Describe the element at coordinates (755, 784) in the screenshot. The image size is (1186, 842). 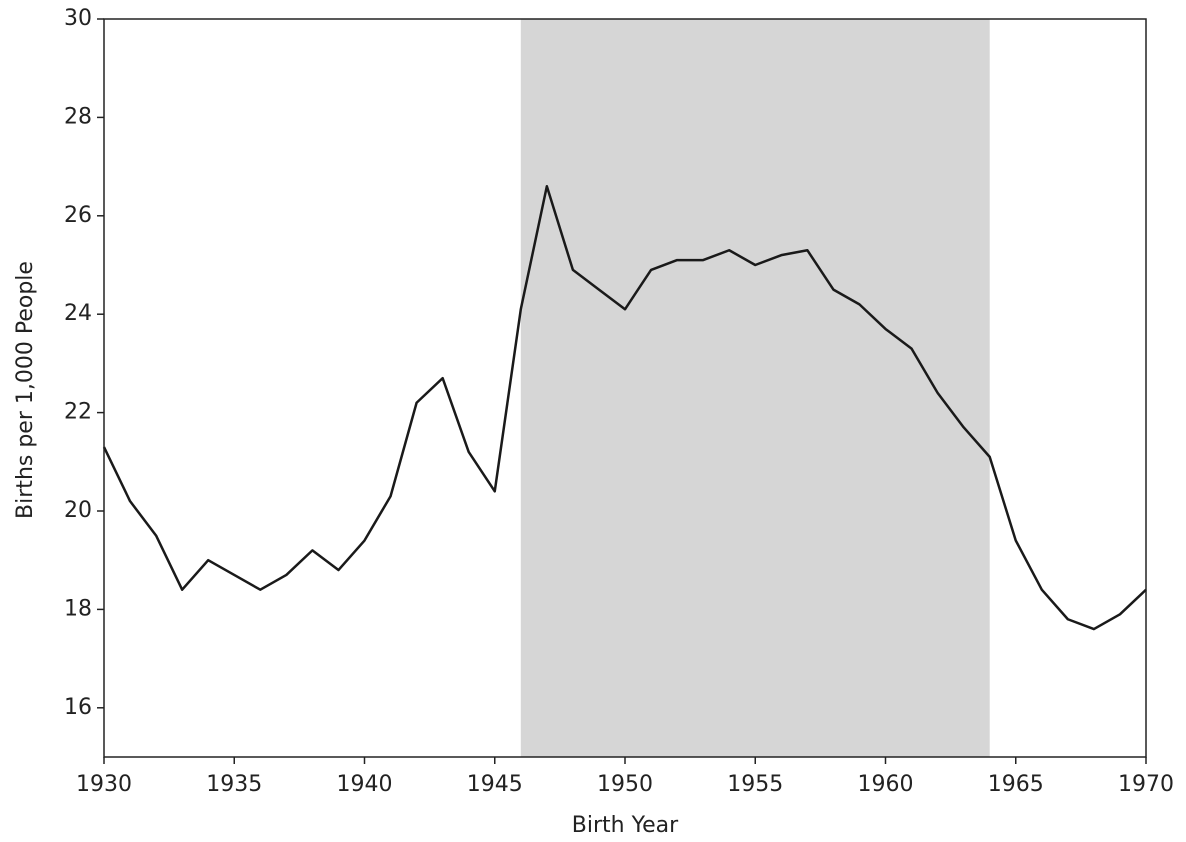
I see `x-tick-label: 1955` at that location.